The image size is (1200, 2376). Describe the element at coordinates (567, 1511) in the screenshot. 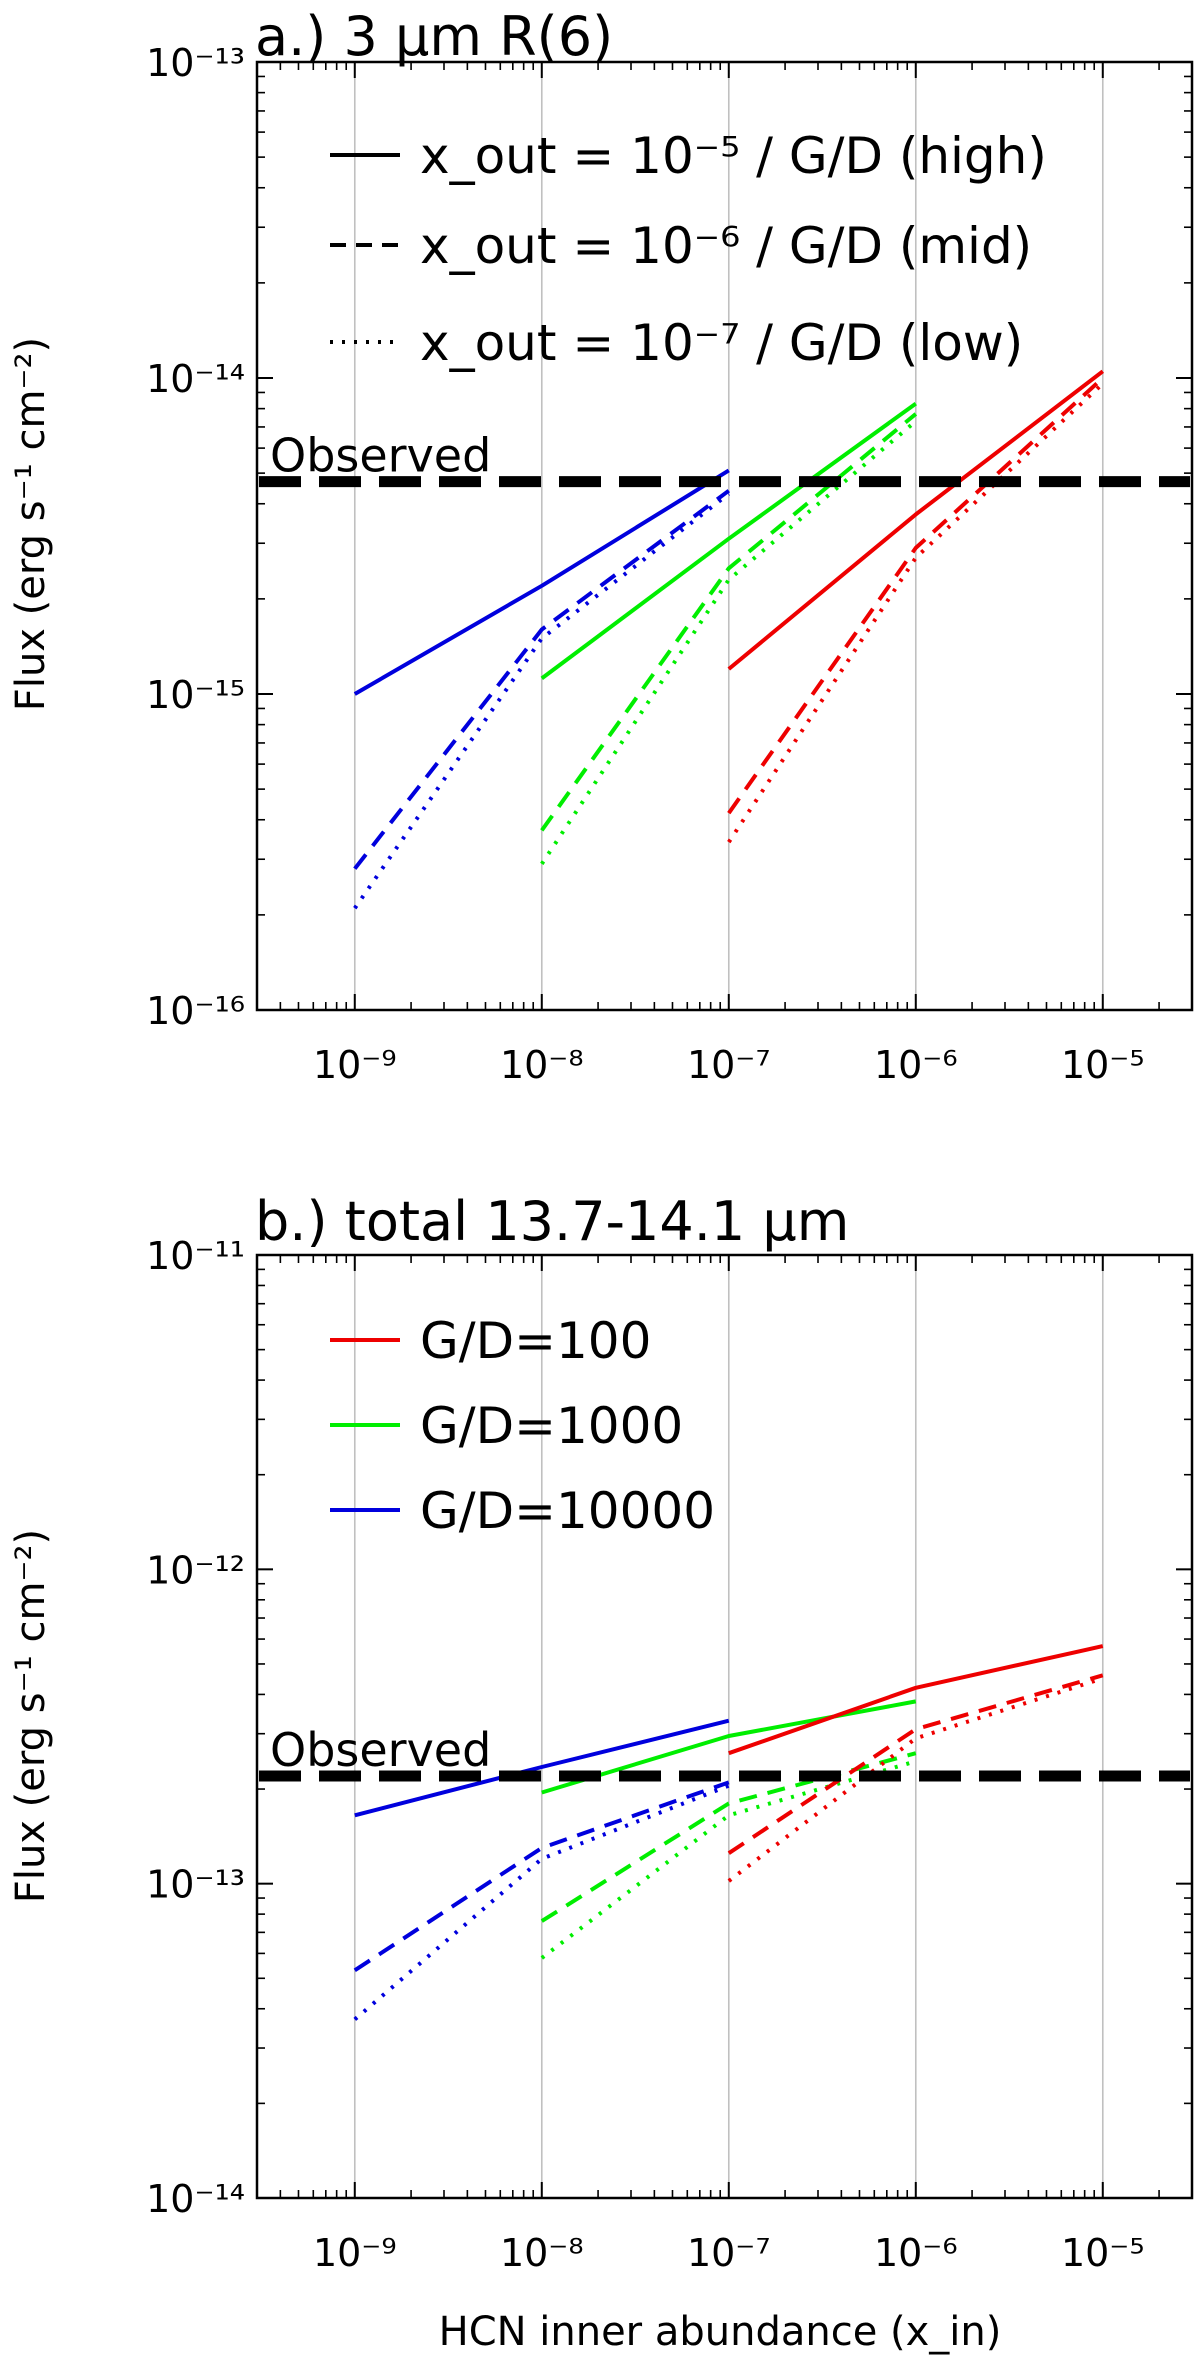

I see `legend-entry-gd10000: G/D=10000` at that location.